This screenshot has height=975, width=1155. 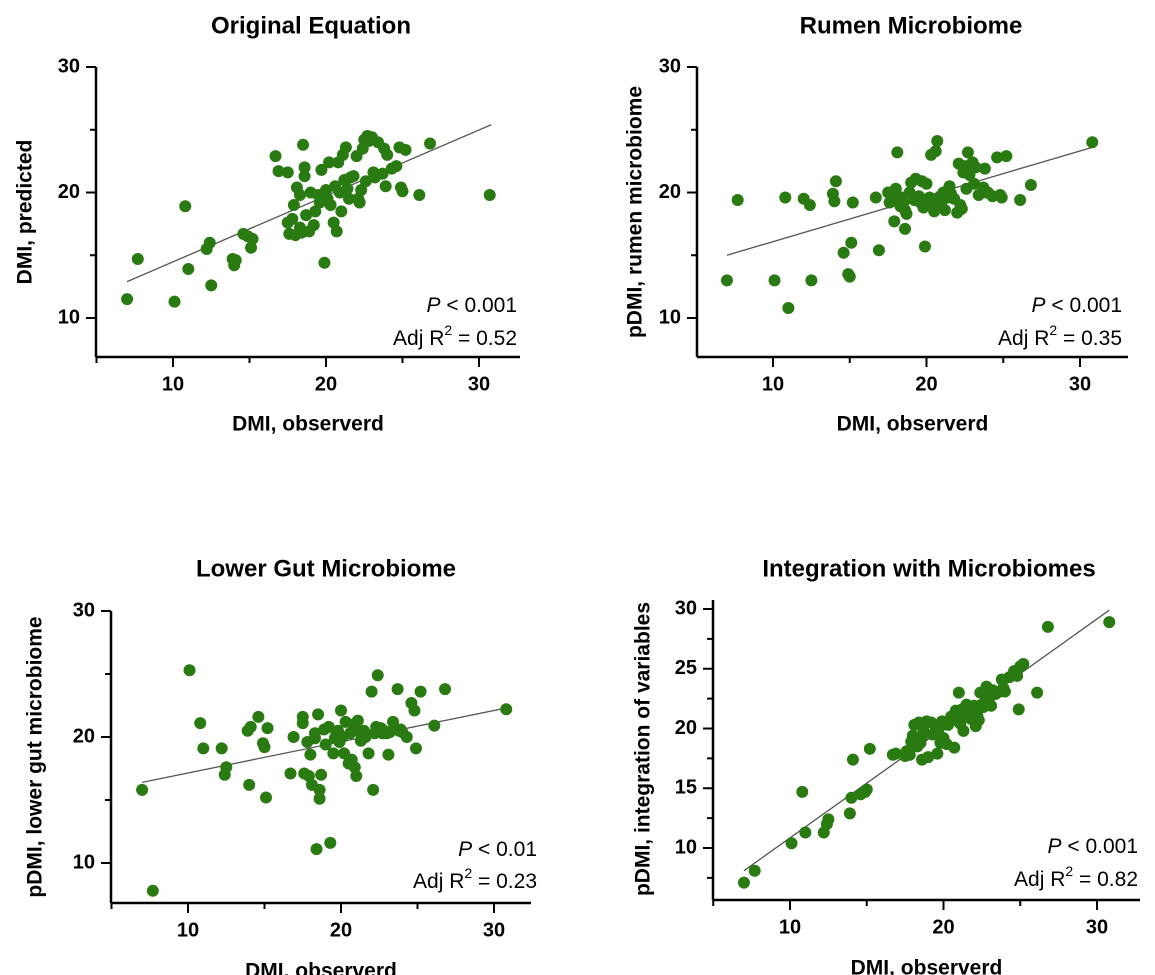 I want to click on y-tick-label: 25, so click(x=686, y=668).